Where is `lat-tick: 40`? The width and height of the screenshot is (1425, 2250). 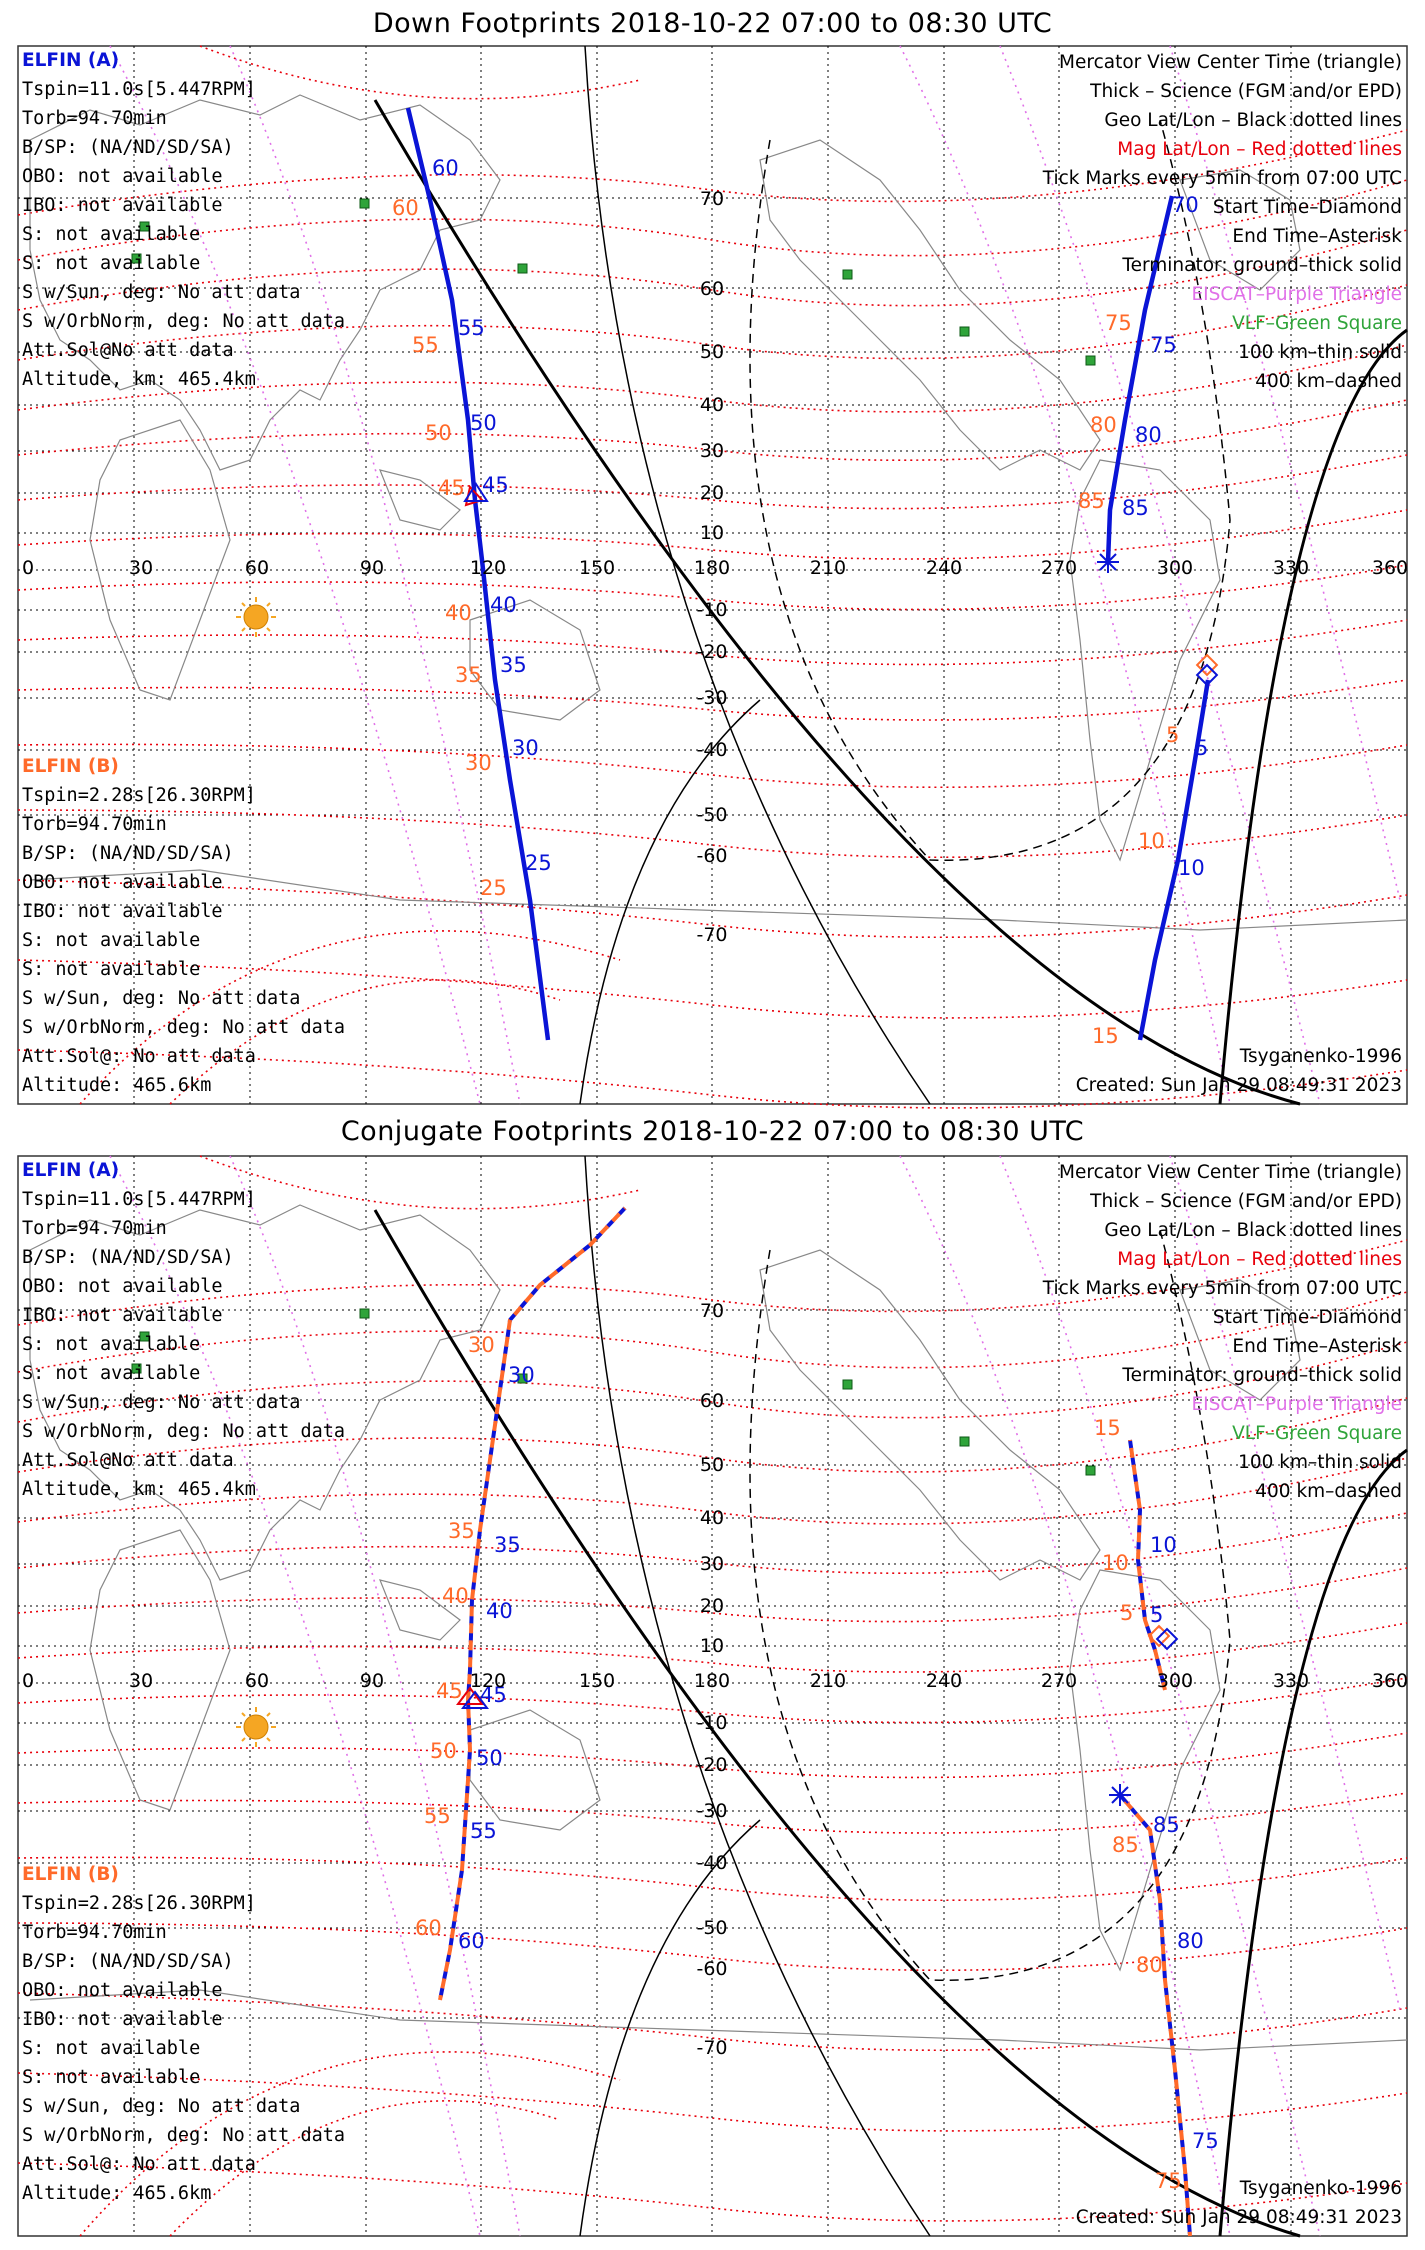
lat-tick: 40 is located at coordinates (712, 1518).